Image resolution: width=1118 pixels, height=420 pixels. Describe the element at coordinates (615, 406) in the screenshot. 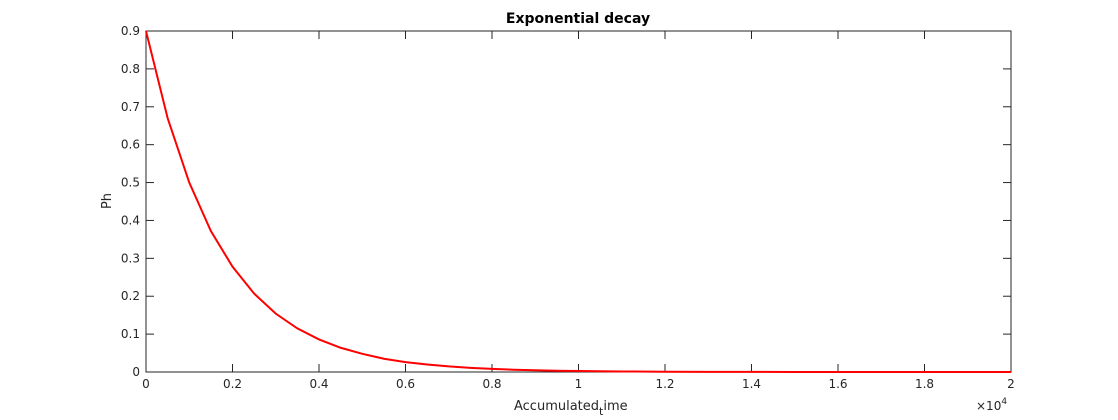

I see `x-axis-label-tail: ime` at that location.